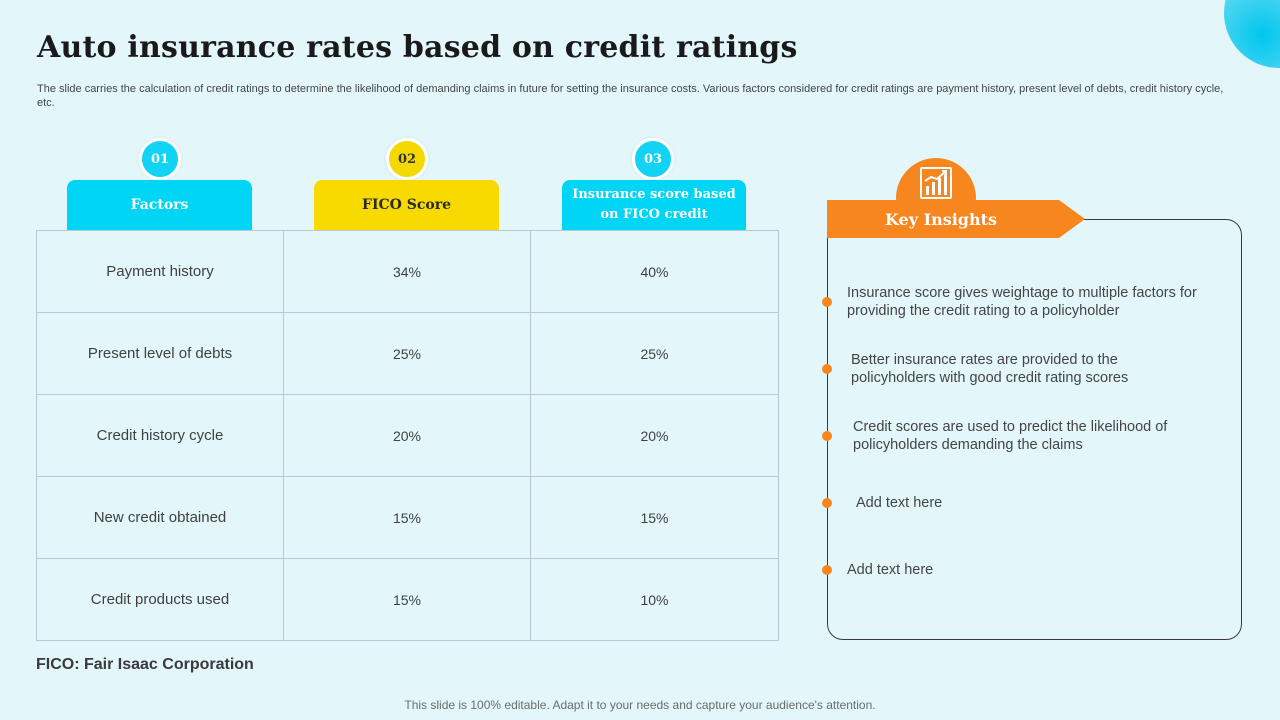 The image size is (1280, 720). I want to click on factor-cell: Credit products used, so click(160, 599).